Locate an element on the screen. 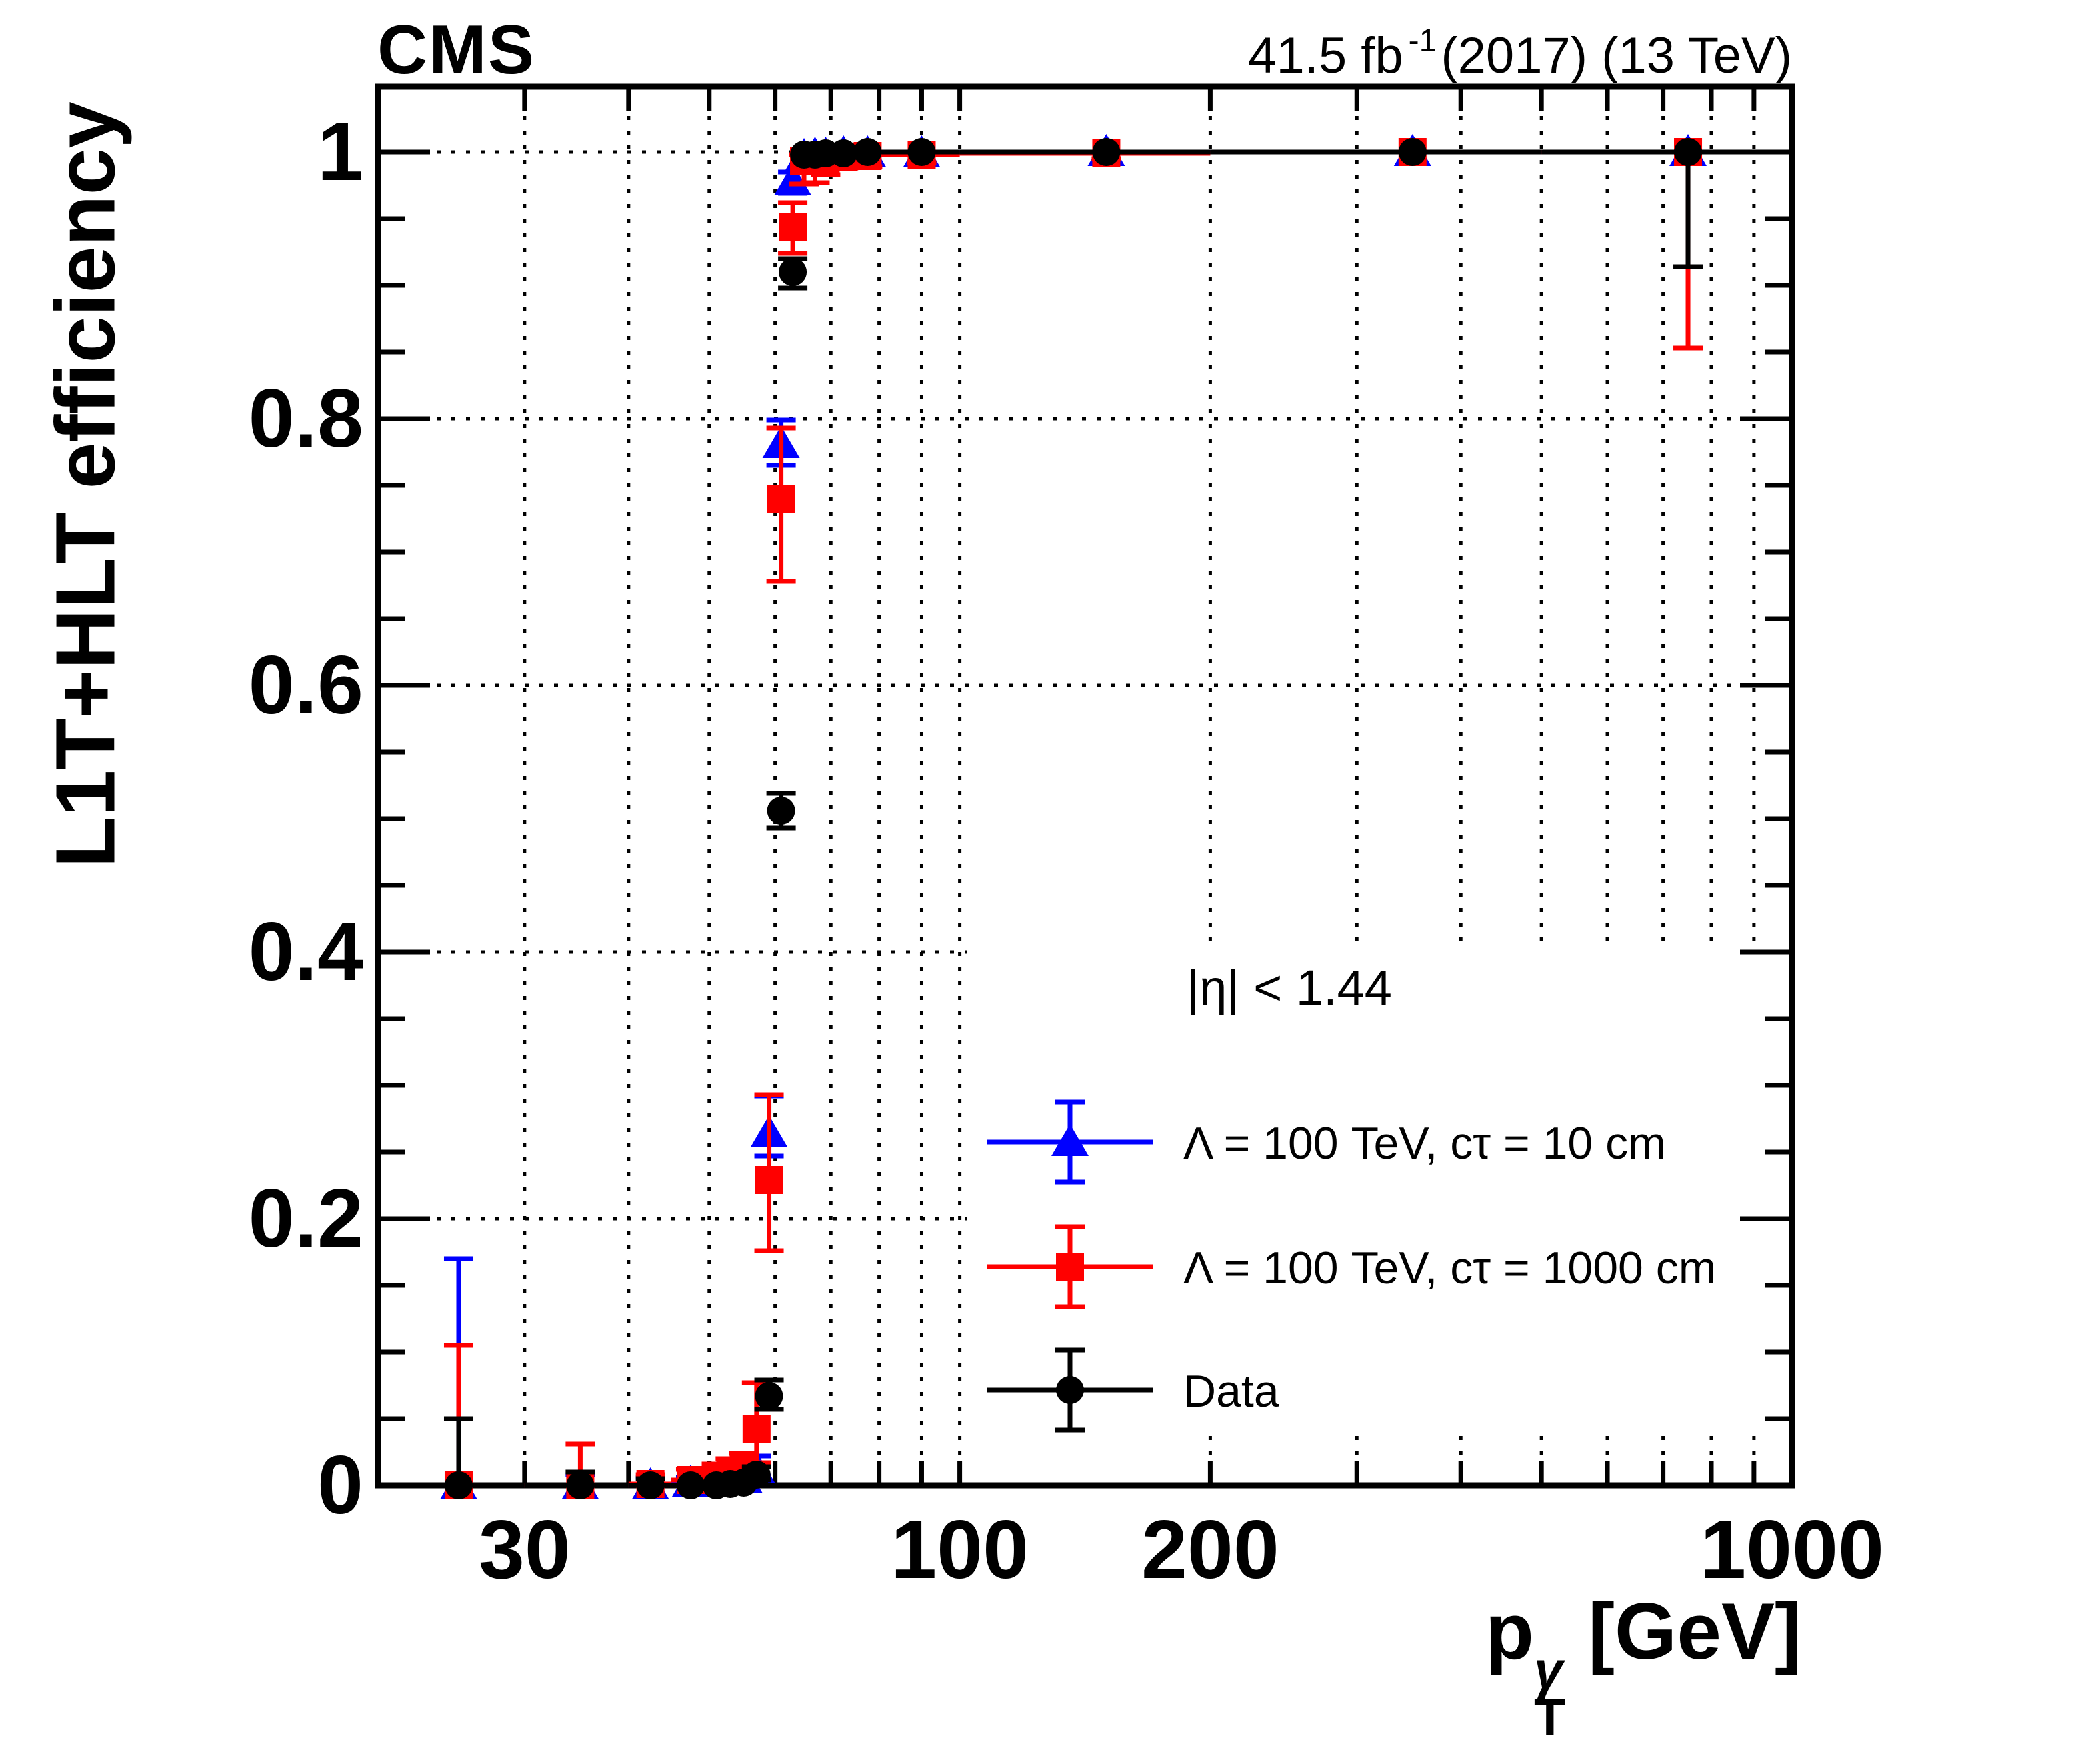 This screenshot has height=1746, width=2100. legend-marker-triangle is located at coordinates (1070, 1141).